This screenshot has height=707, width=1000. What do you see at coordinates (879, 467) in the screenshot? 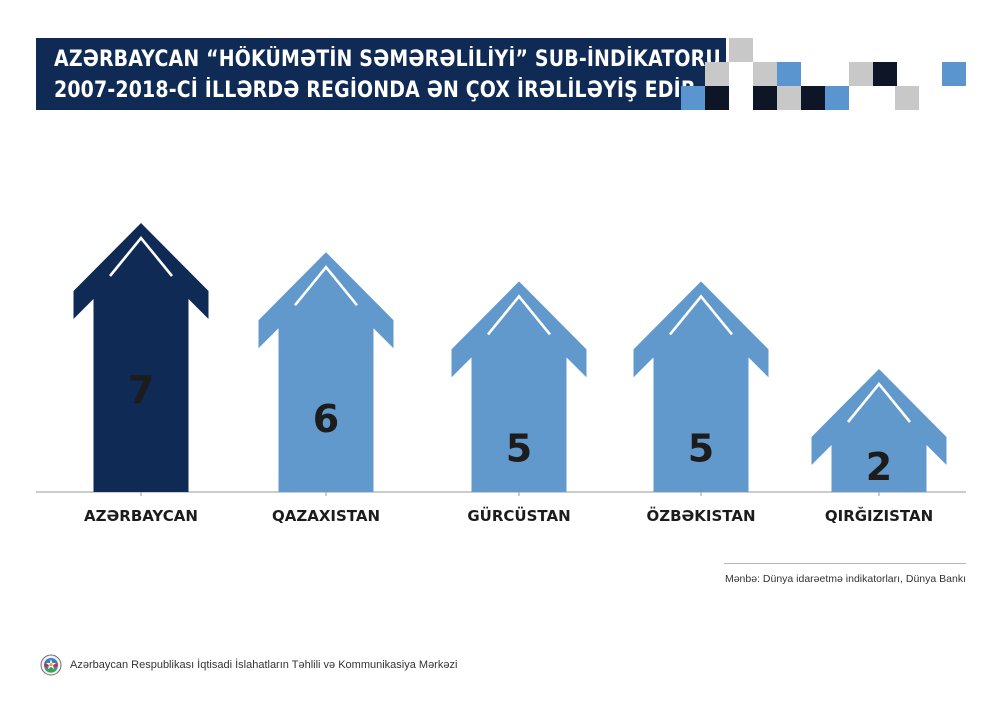
I see `value-label-5: 2` at bounding box center [879, 467].